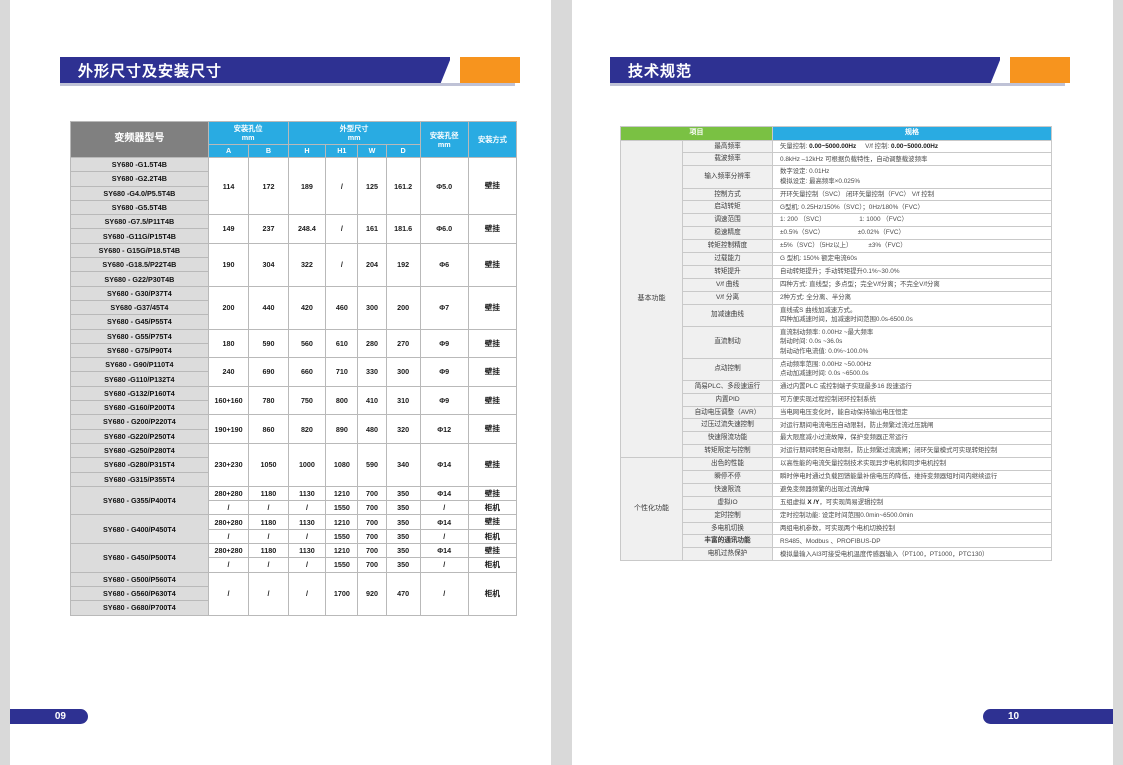  I want to click on model-cell: SY680 -G5.5T4B, so click(139, 207).